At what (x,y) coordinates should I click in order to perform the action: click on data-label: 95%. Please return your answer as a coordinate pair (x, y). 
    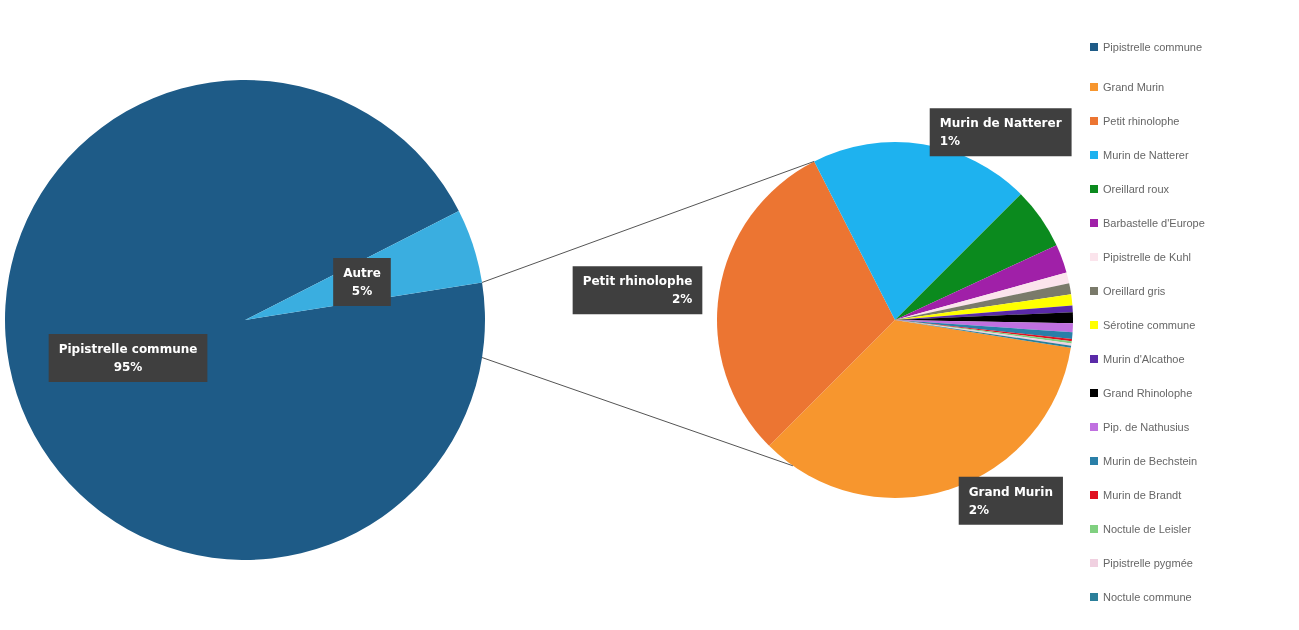
    Looking at the image, I should click on (128, 367).